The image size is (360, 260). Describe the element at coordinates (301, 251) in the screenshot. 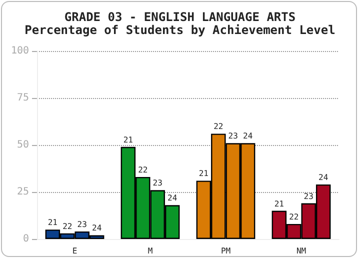

I see `x-tick-label: NM` at that location.